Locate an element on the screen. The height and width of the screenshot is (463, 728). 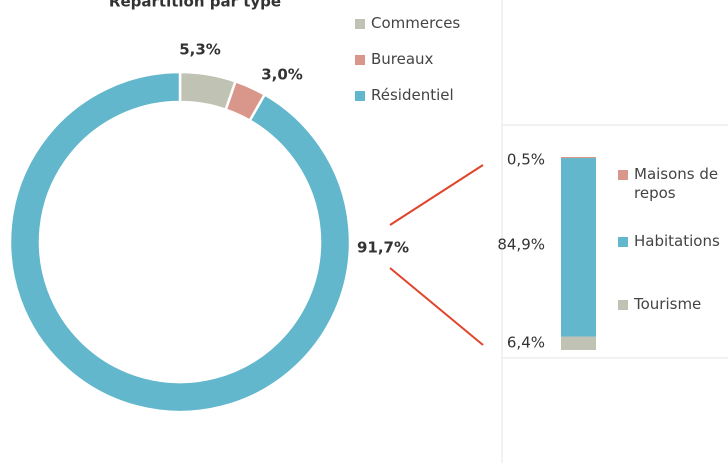
data-label: 0,5% is located at coordinates (526, 160).